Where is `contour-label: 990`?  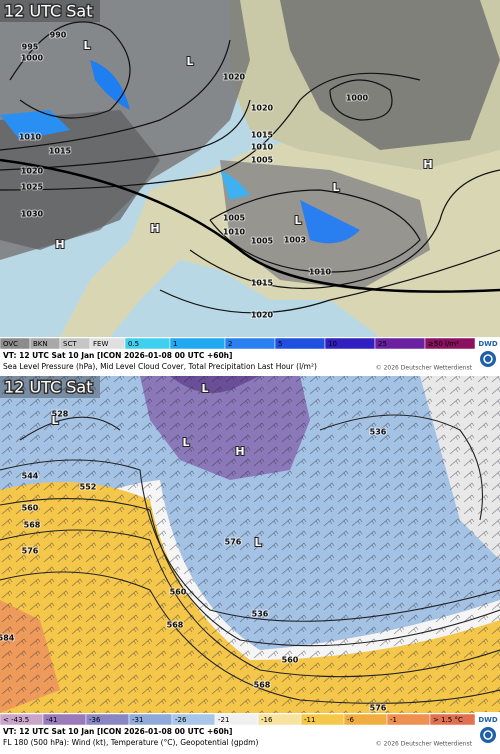
contour-label: 990 is located at coordinates (58, 35).